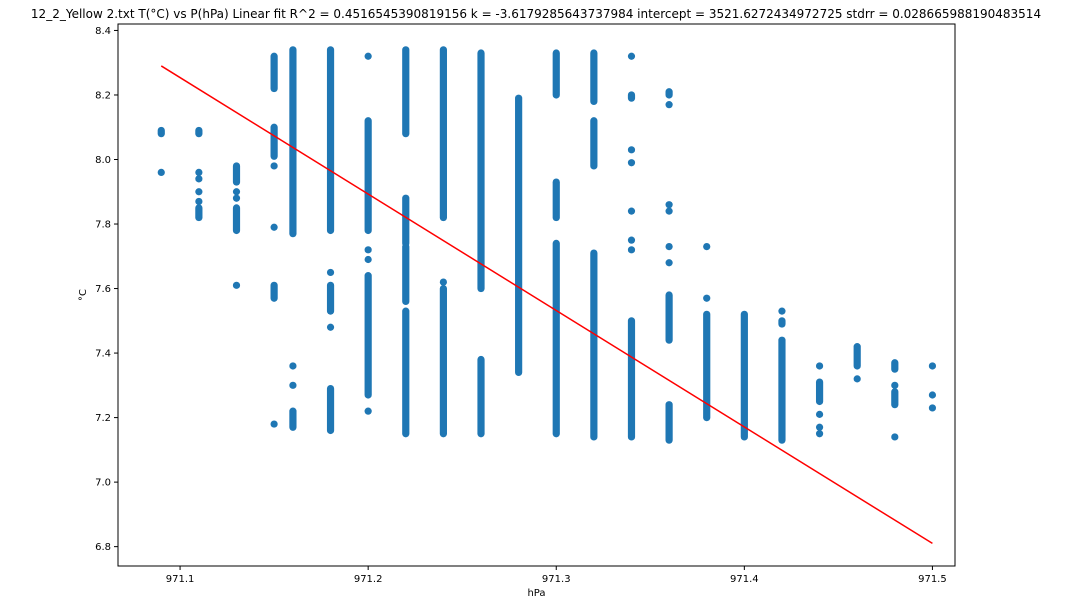 This screenshot has width=1072, height=604. Describe the element at coordinates (556, 579) in the screenshot. I see `x-tick-label: 971.3` at that location.